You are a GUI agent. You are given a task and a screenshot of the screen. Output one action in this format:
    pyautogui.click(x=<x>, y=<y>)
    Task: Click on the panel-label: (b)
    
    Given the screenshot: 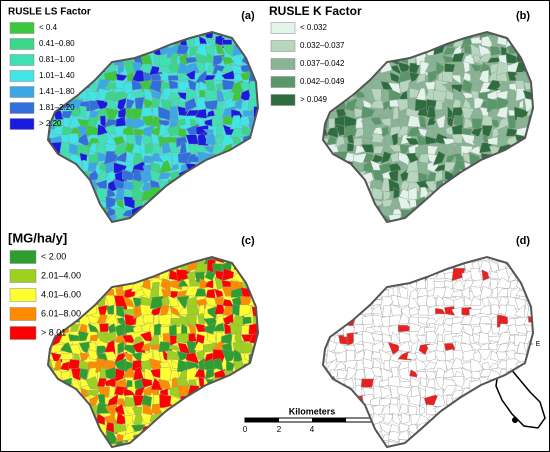 What is the action you would take?
    pyautogui.click(x=523, y=16)
    